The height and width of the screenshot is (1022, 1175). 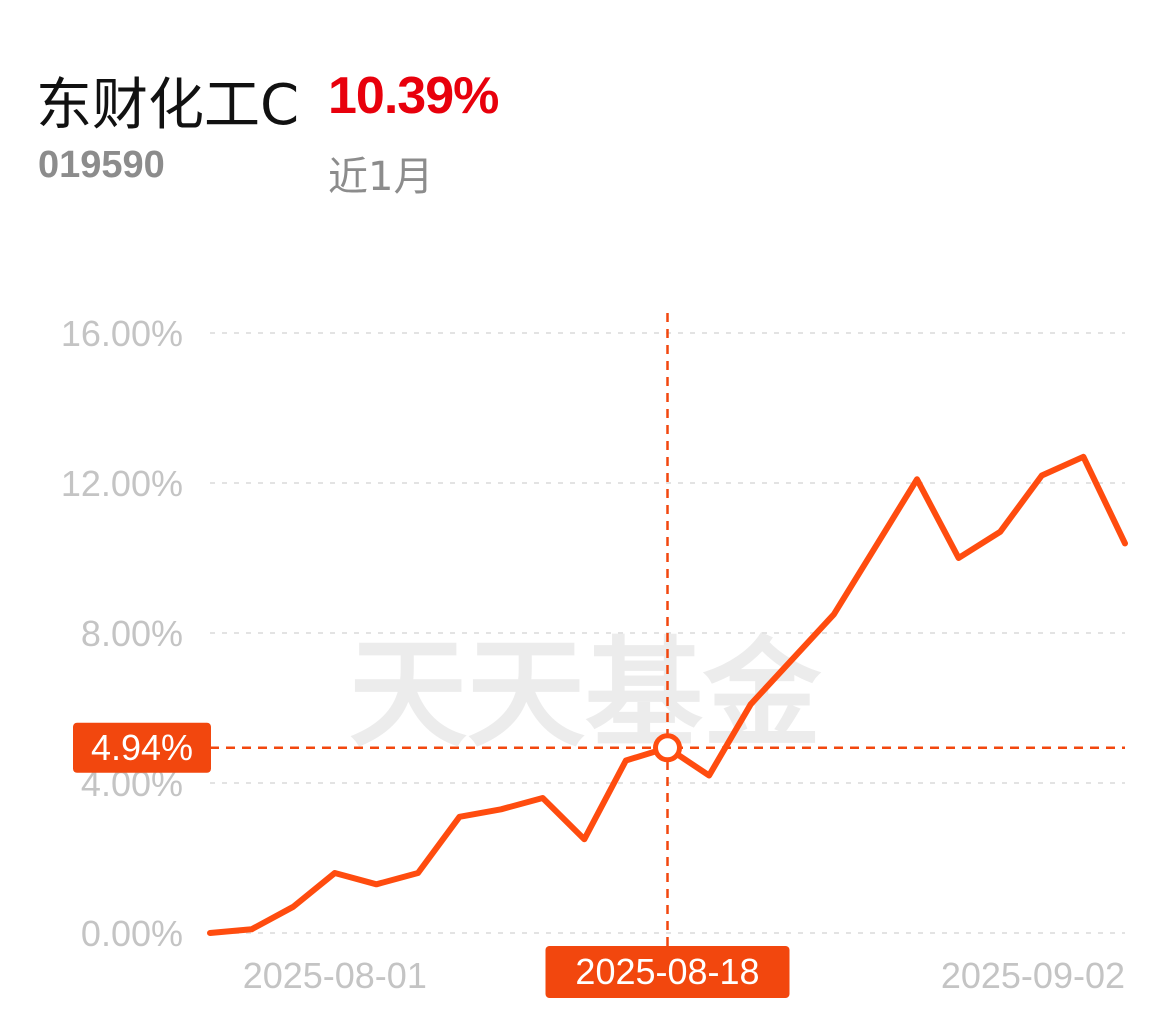 I want to click on y-axis: 0.00%4.00%8.00%12.00%16.00%, so click(x=122, y=633).